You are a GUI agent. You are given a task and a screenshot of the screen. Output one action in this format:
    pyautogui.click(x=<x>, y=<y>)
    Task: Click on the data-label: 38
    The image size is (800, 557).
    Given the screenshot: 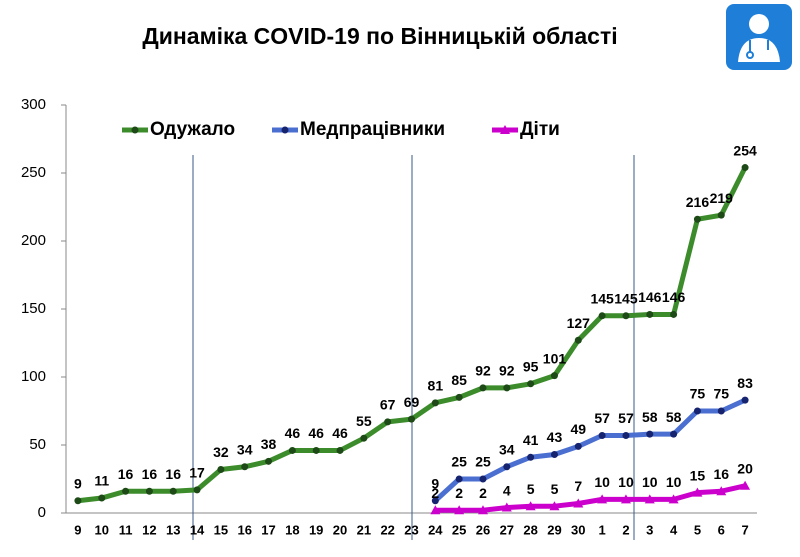 What is the action you would take?
    pyautogui.click(x=269, y=444)
    